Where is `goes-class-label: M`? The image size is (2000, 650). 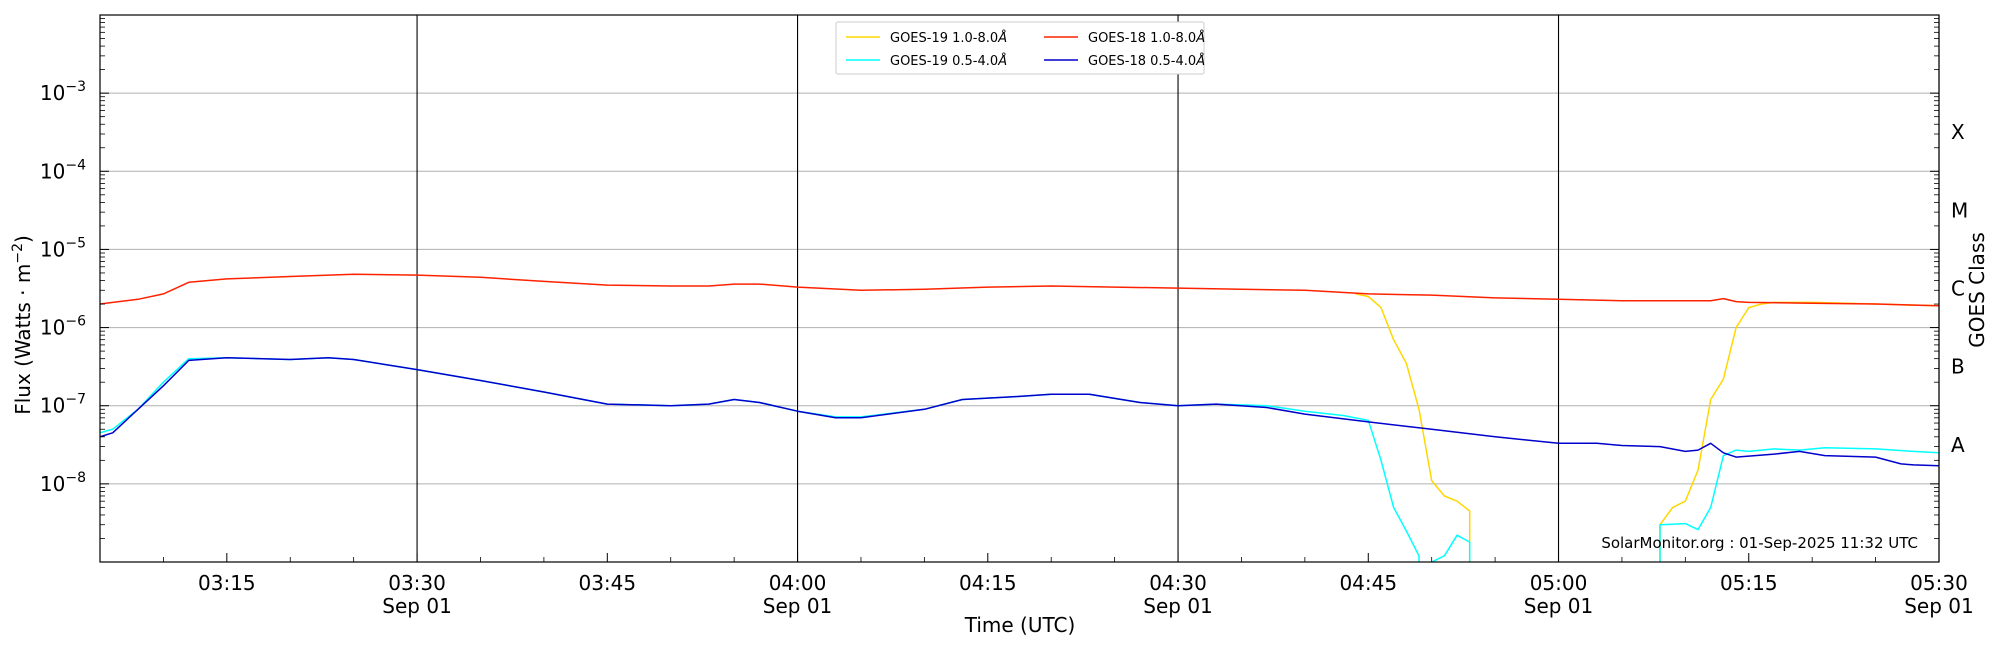
goes-class-label: M is located at coordinates (1959, 210).